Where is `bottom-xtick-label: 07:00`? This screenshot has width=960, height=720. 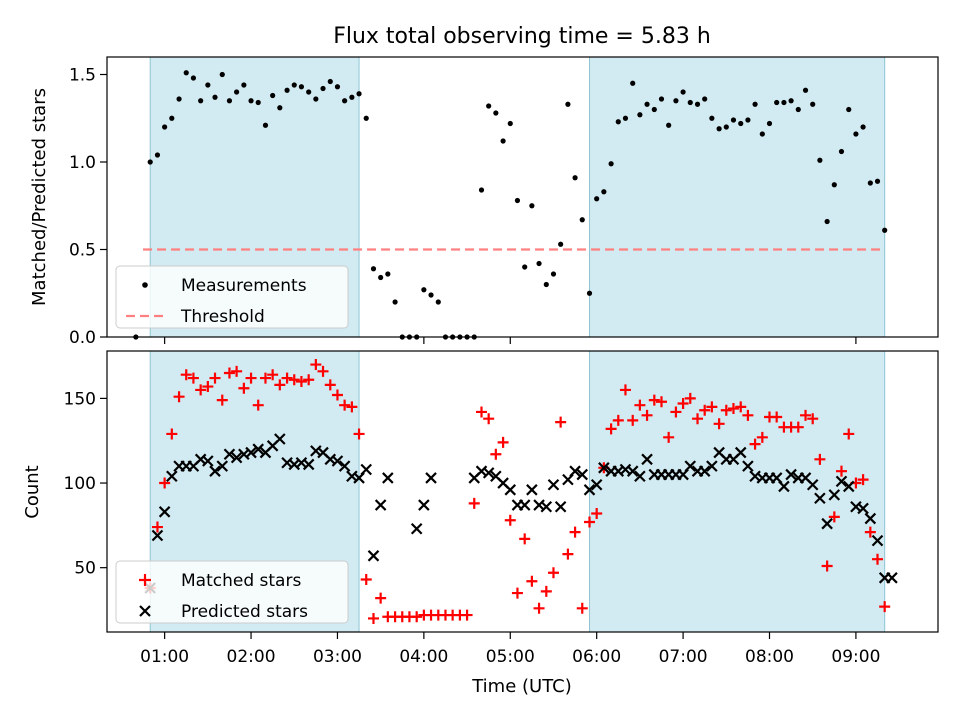
bottom-xtick-label: 07:00 is located at coordinates (683, 657).